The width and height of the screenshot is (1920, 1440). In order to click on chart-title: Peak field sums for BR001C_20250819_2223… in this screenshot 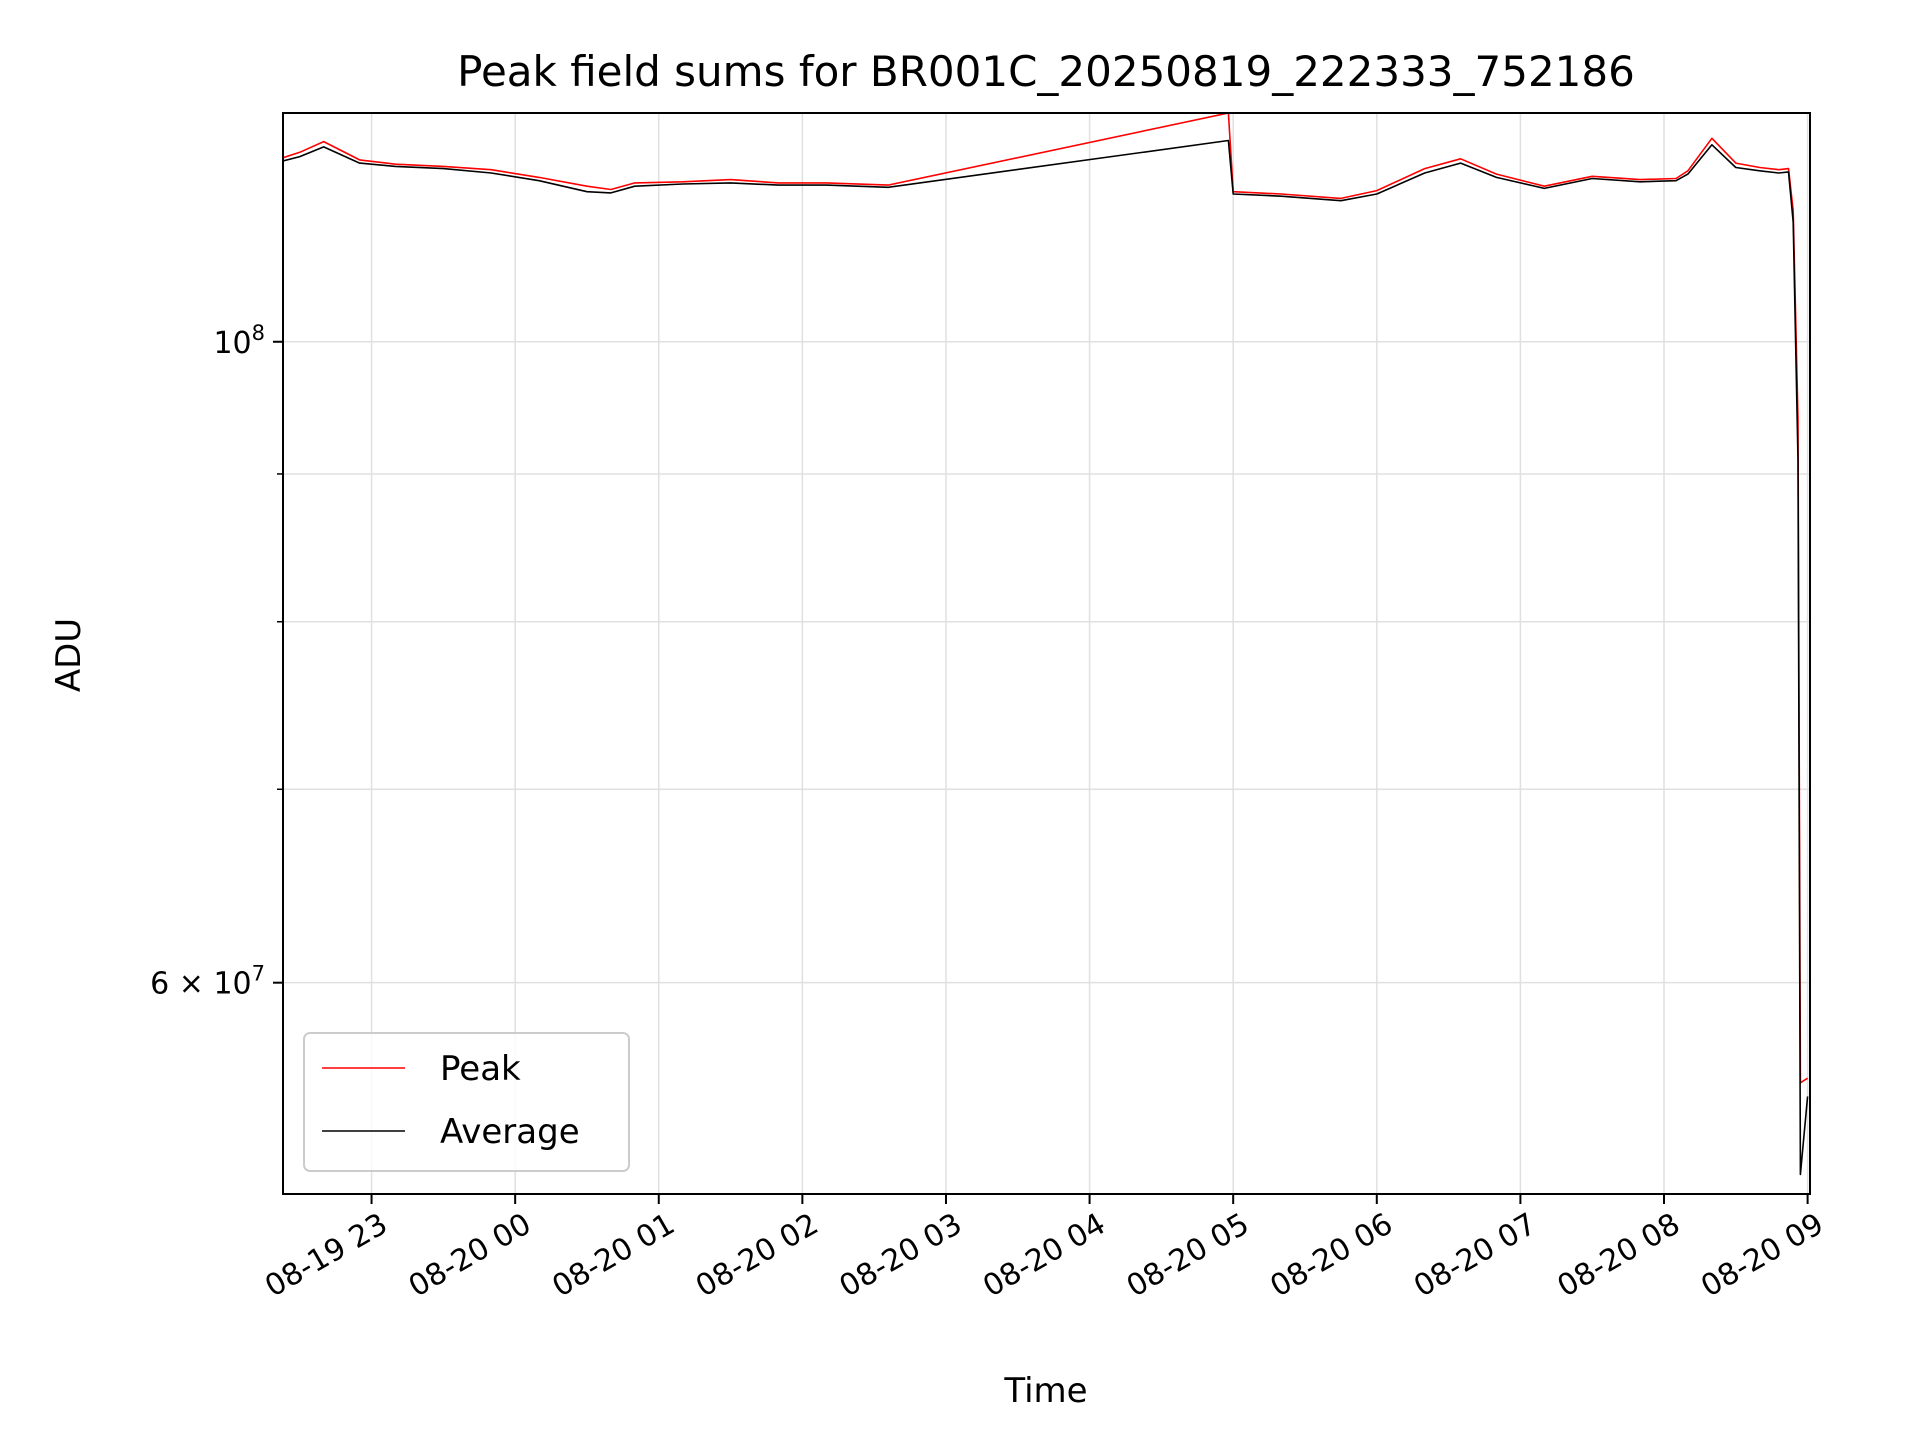, I will do `click(1046, 71)`.